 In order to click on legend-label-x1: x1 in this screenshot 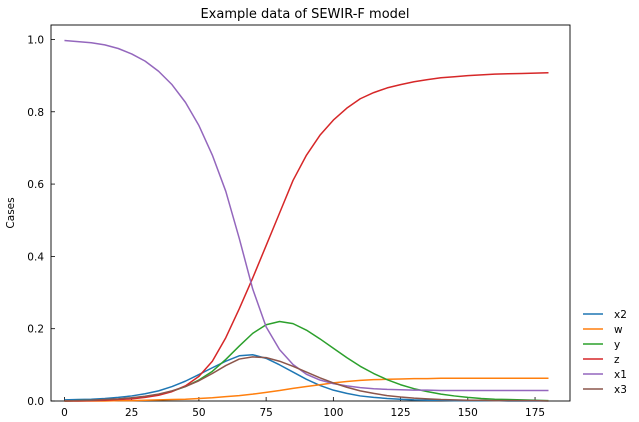, I will do `click(620, 375)`.